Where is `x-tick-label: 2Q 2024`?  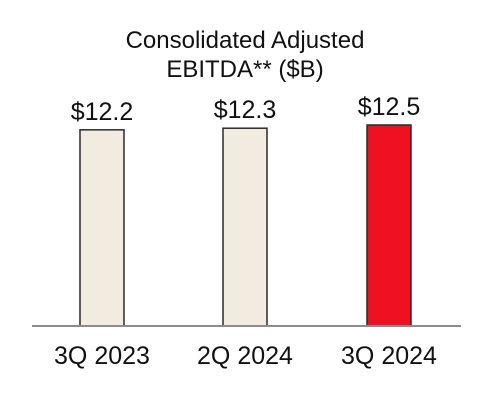 x-tick-label: 2Q 2024 is located at coordinates (245, 356).